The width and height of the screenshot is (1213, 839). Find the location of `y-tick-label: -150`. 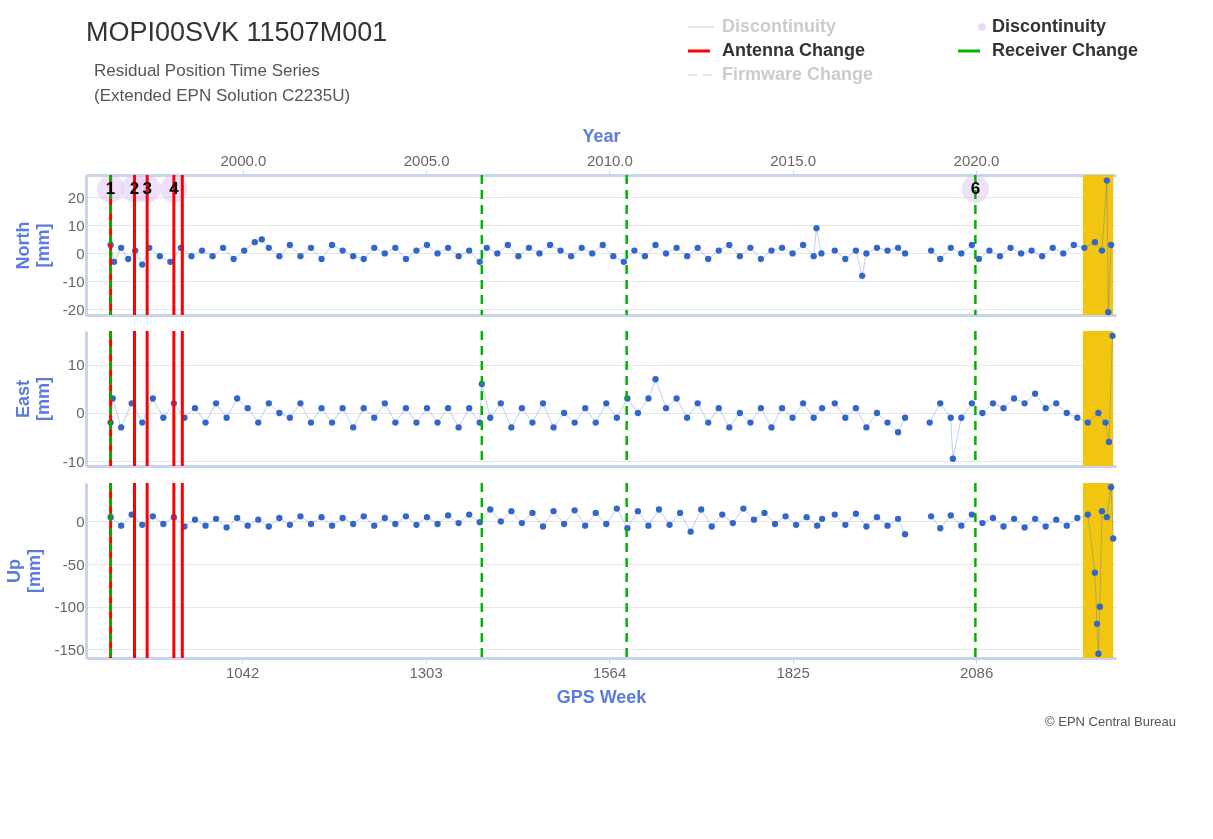

y-tick-label: -150 is located at coordinates (69, 649).